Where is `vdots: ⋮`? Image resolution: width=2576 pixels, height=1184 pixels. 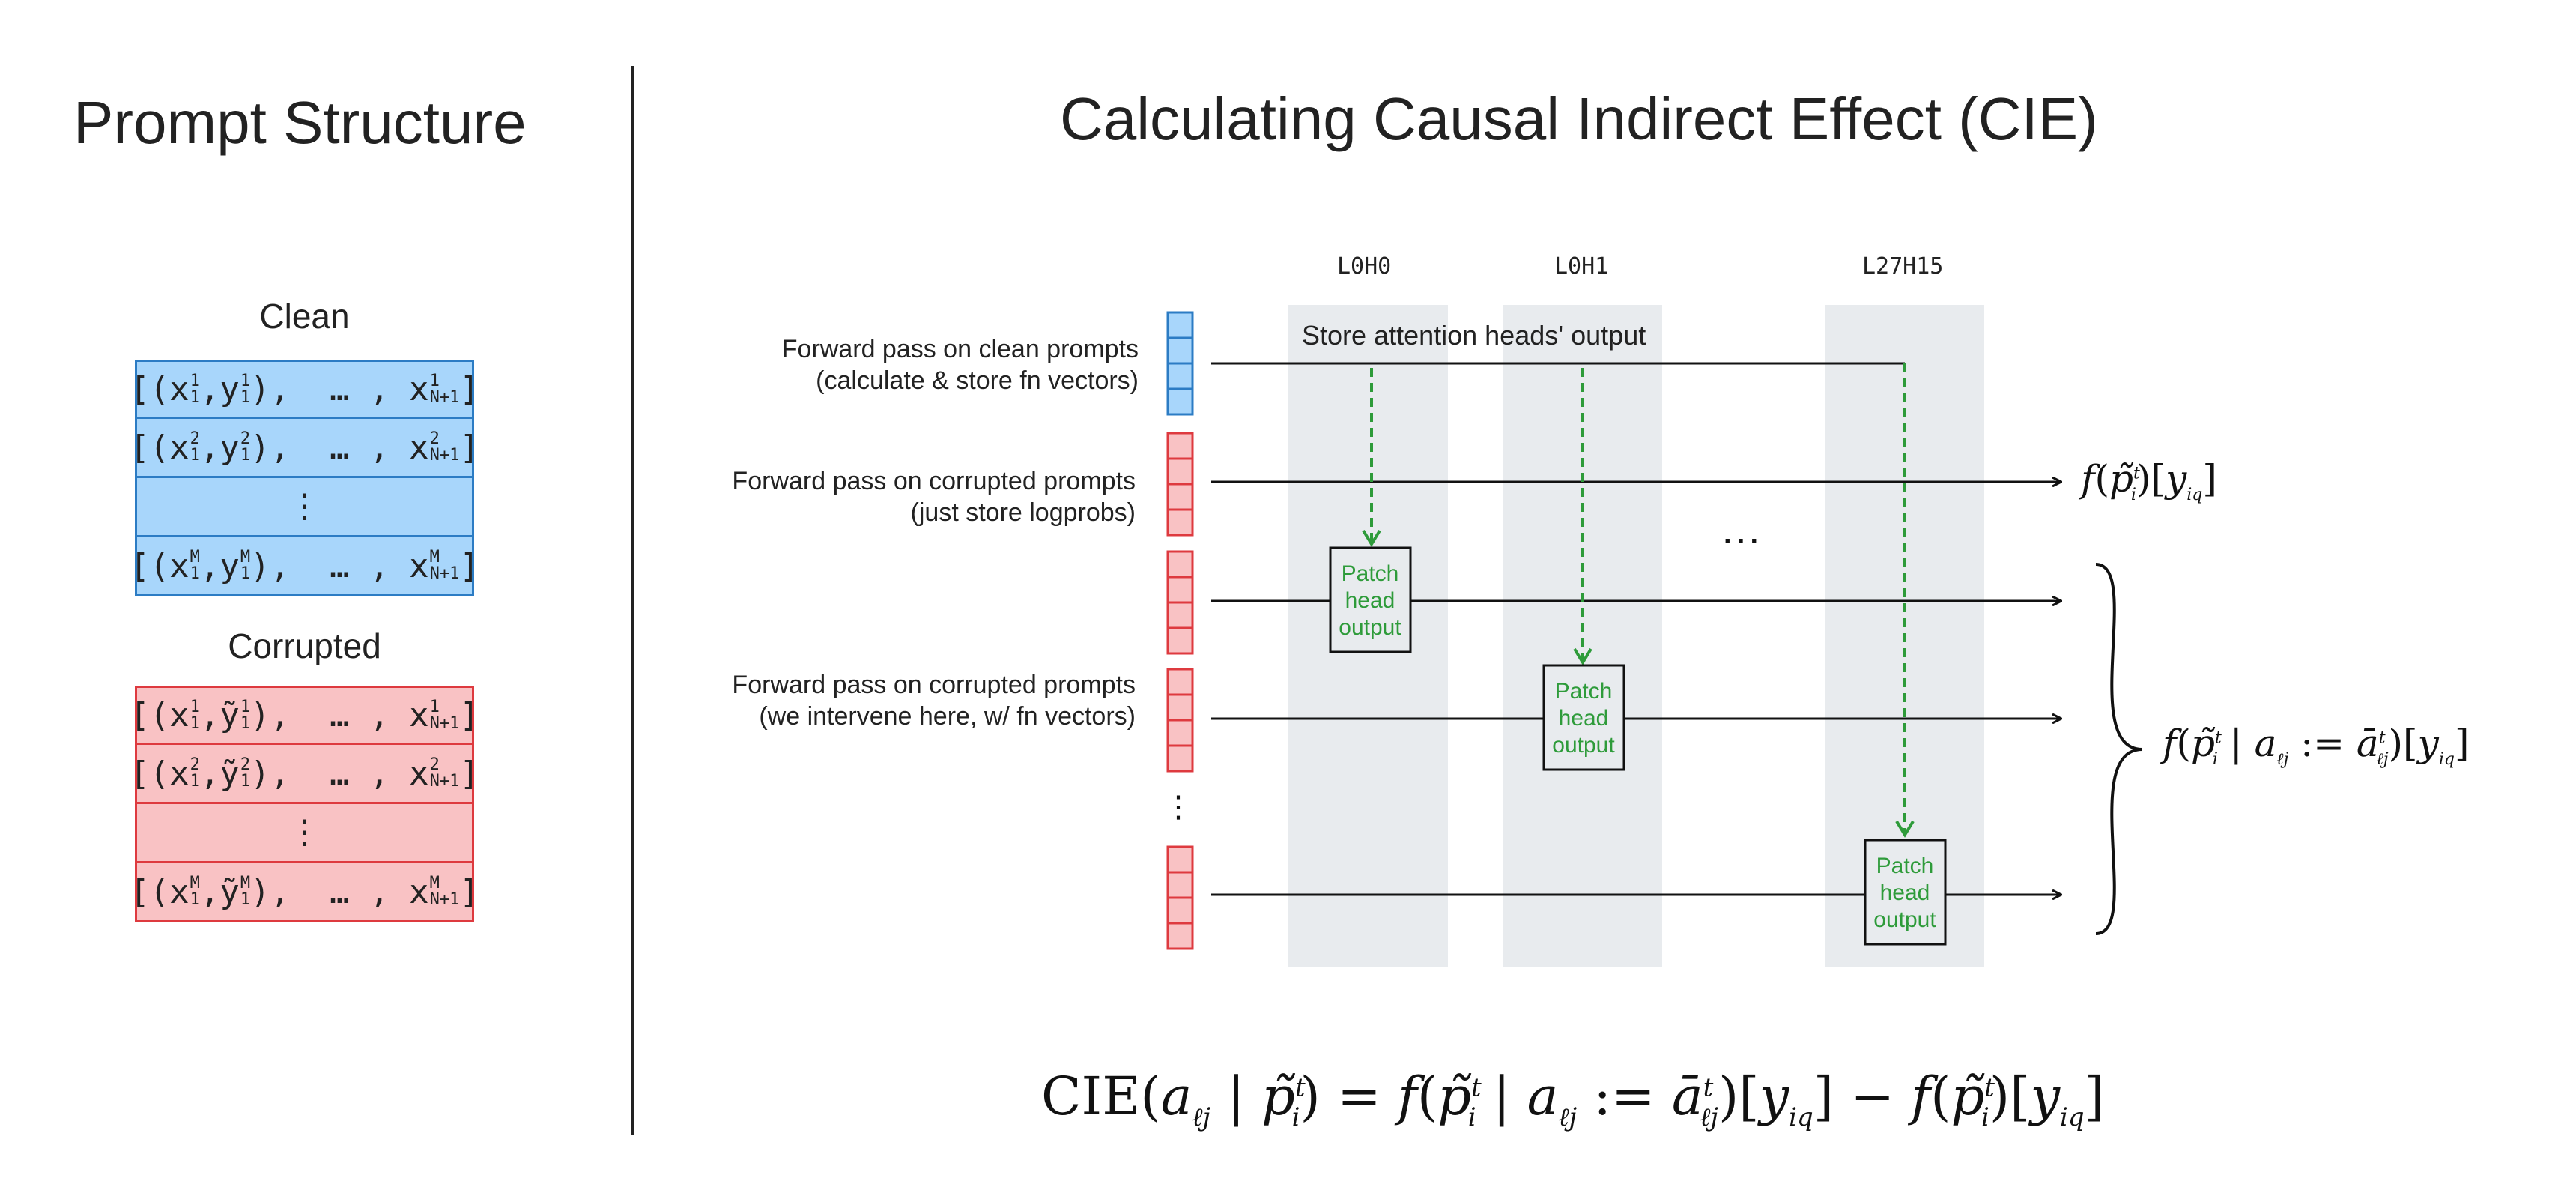 vdots: ⋮ is located at coordinates (304, 506).